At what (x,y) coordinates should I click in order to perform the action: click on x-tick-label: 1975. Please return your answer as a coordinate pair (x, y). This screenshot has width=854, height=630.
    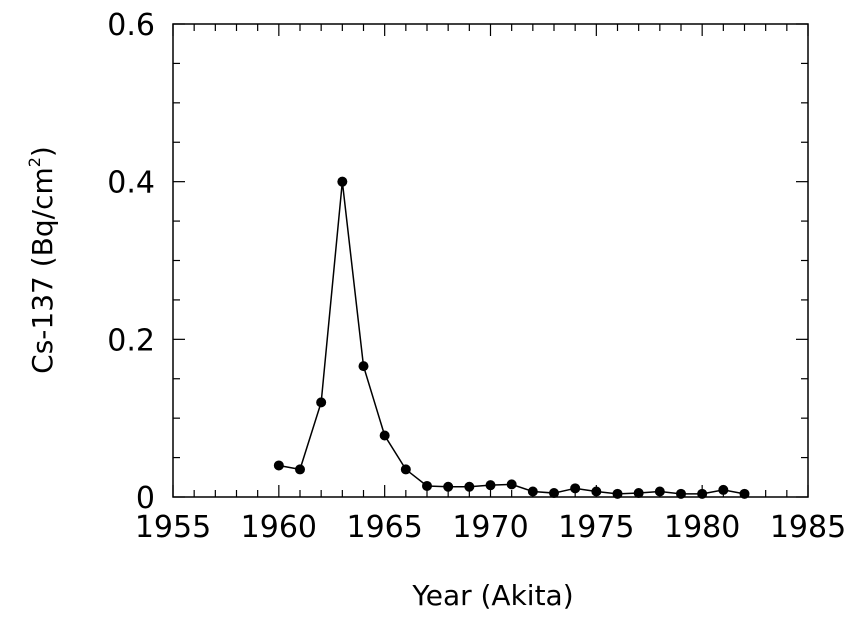
    Looking at the image, I should click on (596, 527).